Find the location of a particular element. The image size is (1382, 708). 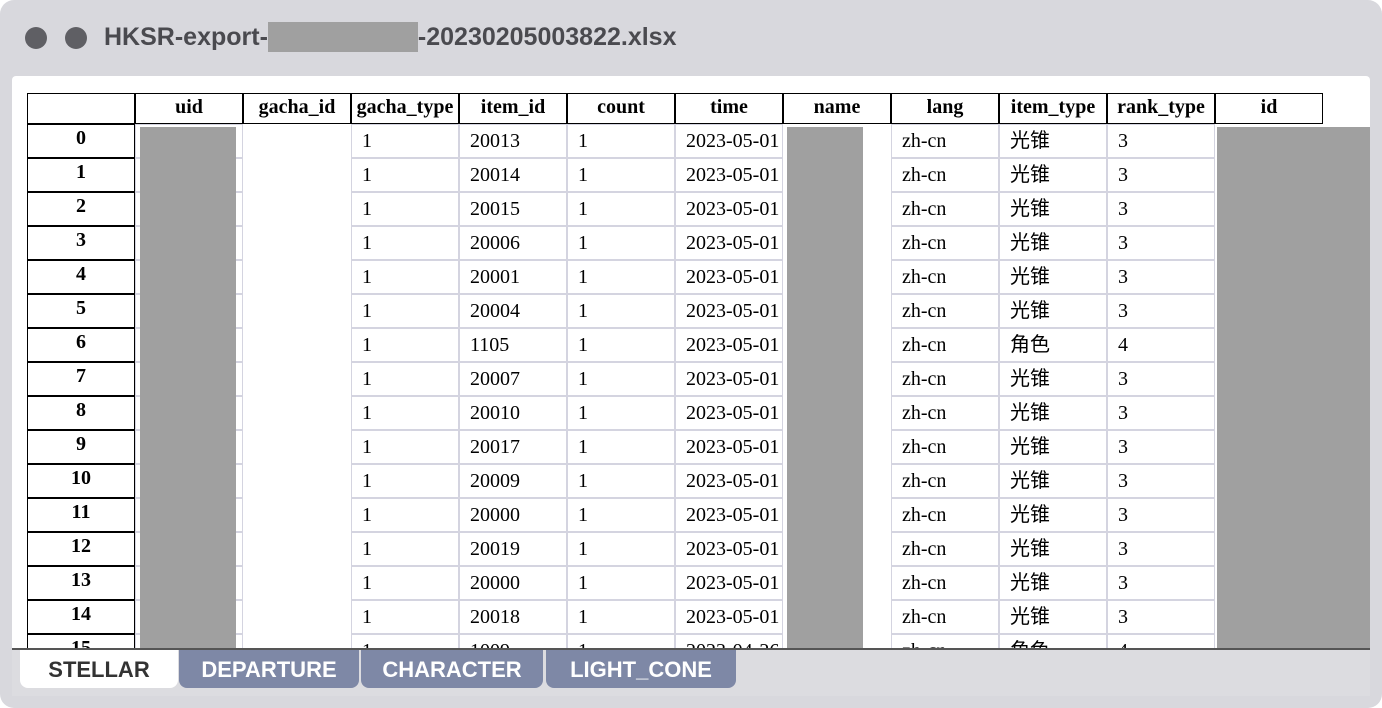

table-cell: 20015 is located at coordinates (513, 209).